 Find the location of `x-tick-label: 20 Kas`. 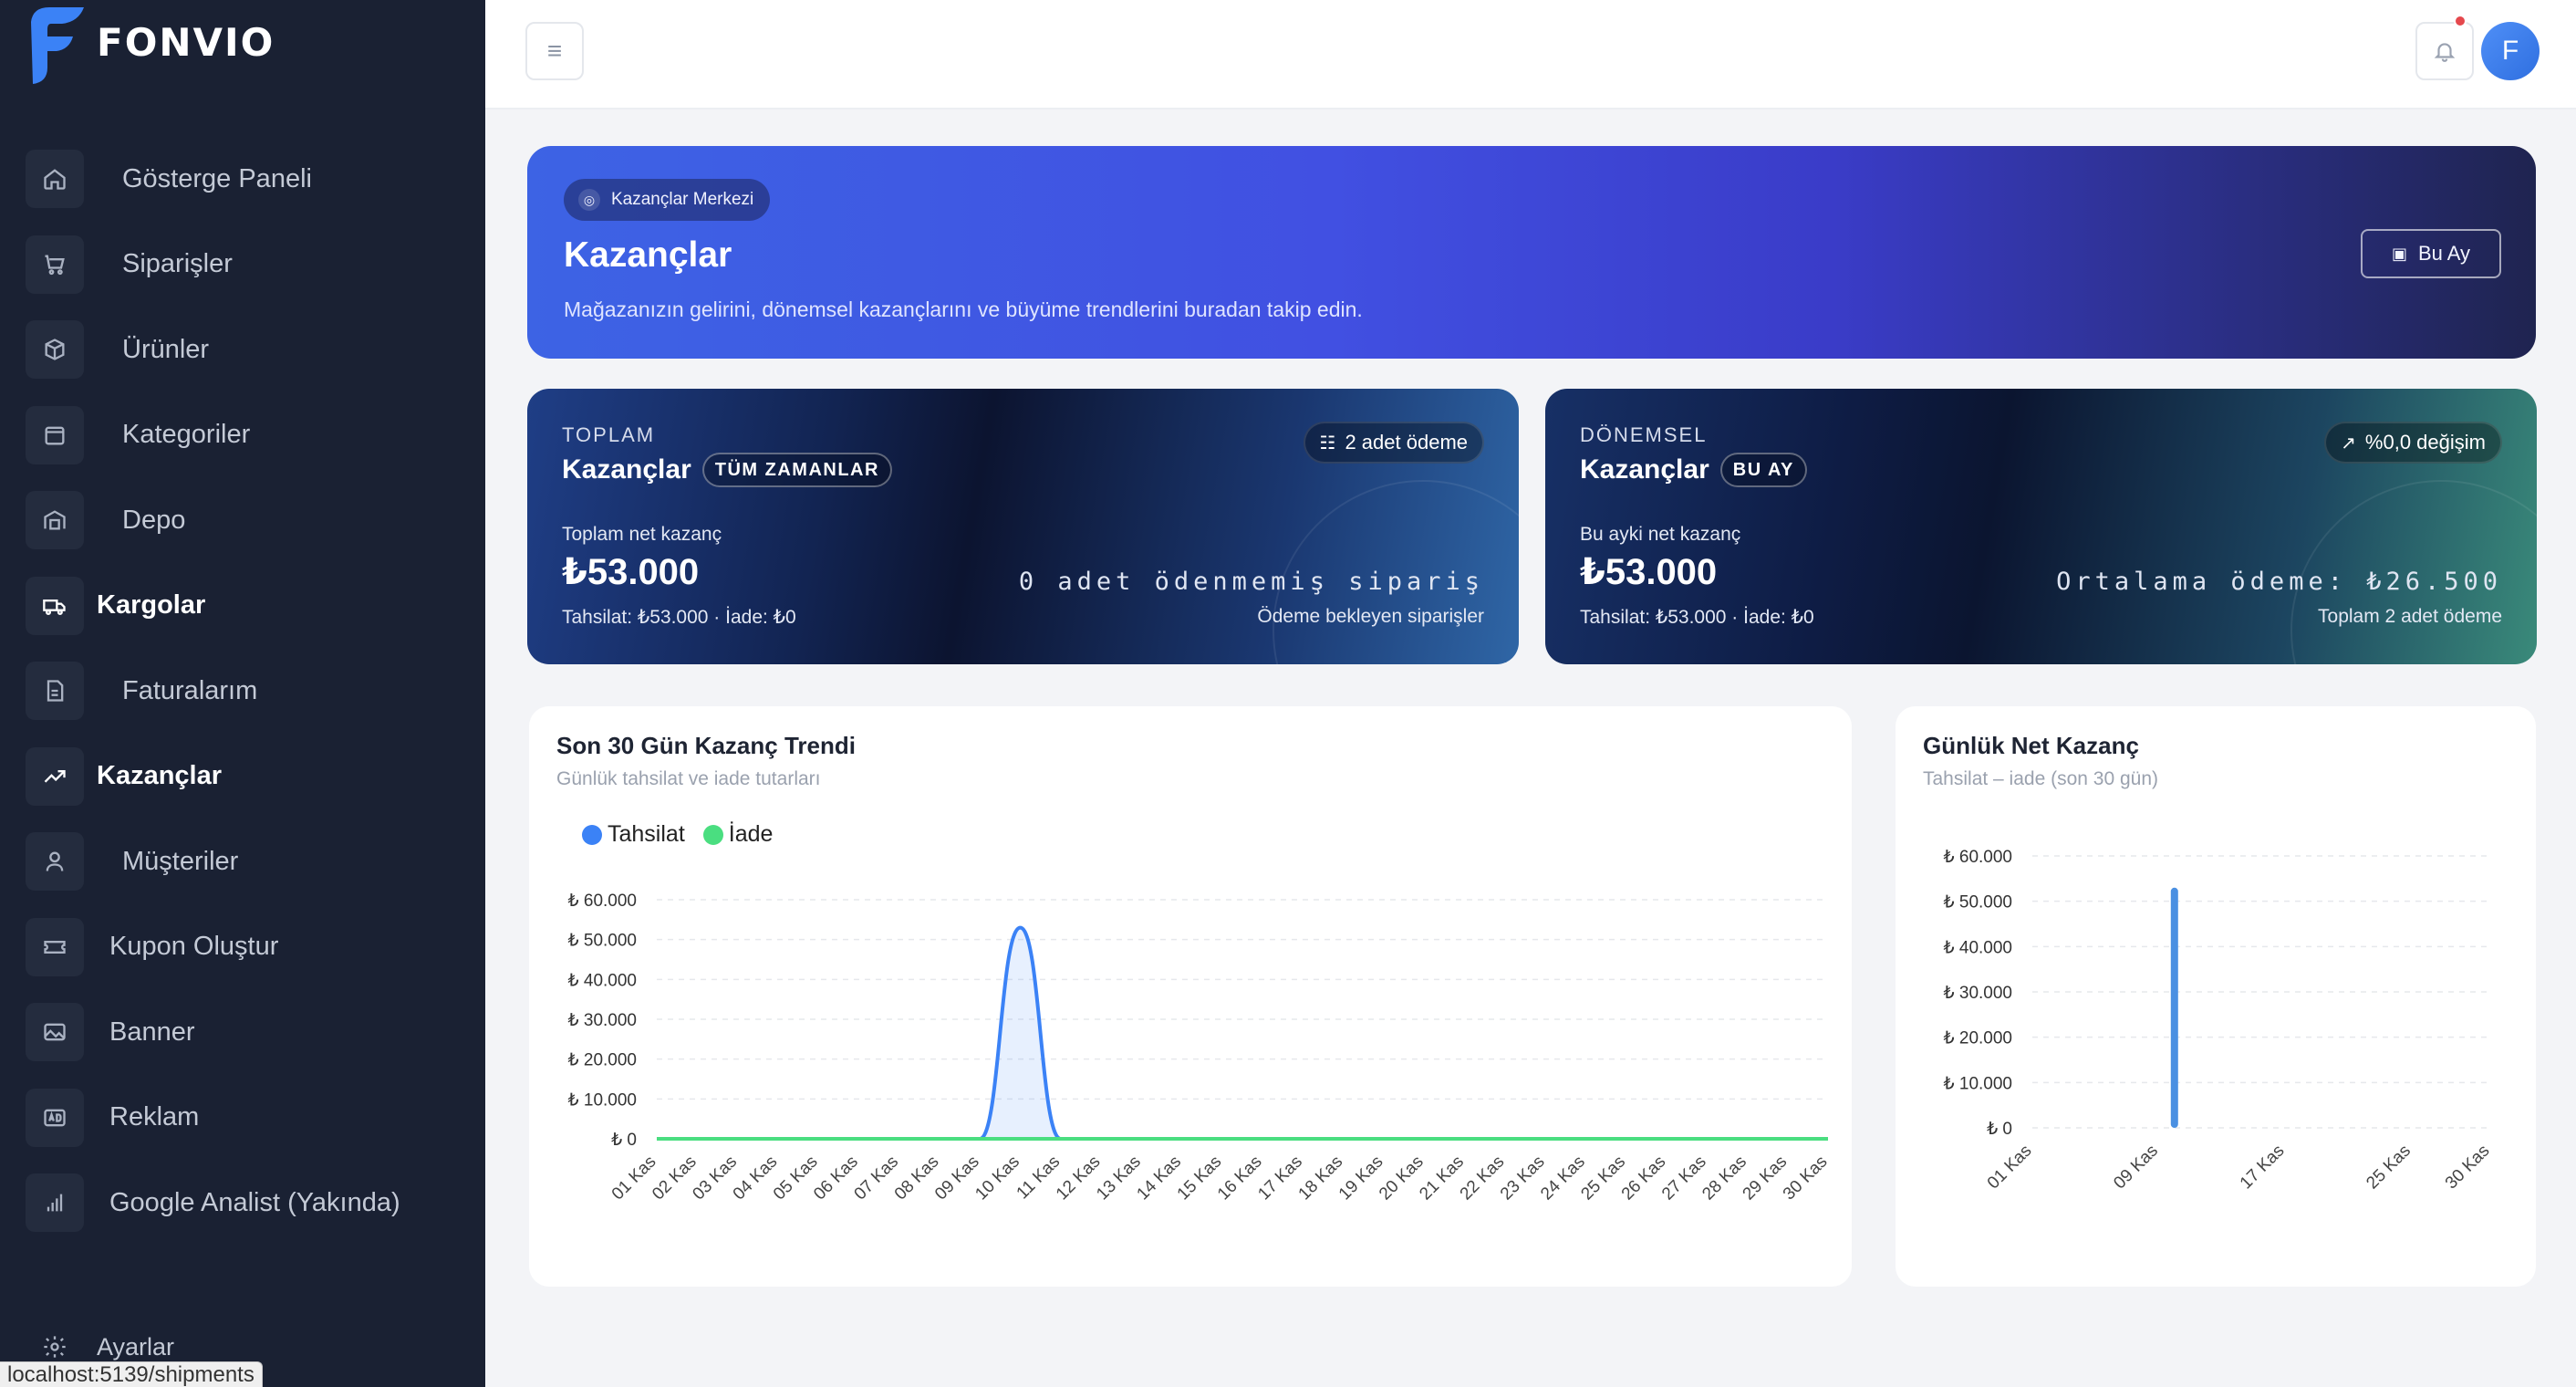

x-tick-label: 20 Kas is located at coordinates (1402, 1178).